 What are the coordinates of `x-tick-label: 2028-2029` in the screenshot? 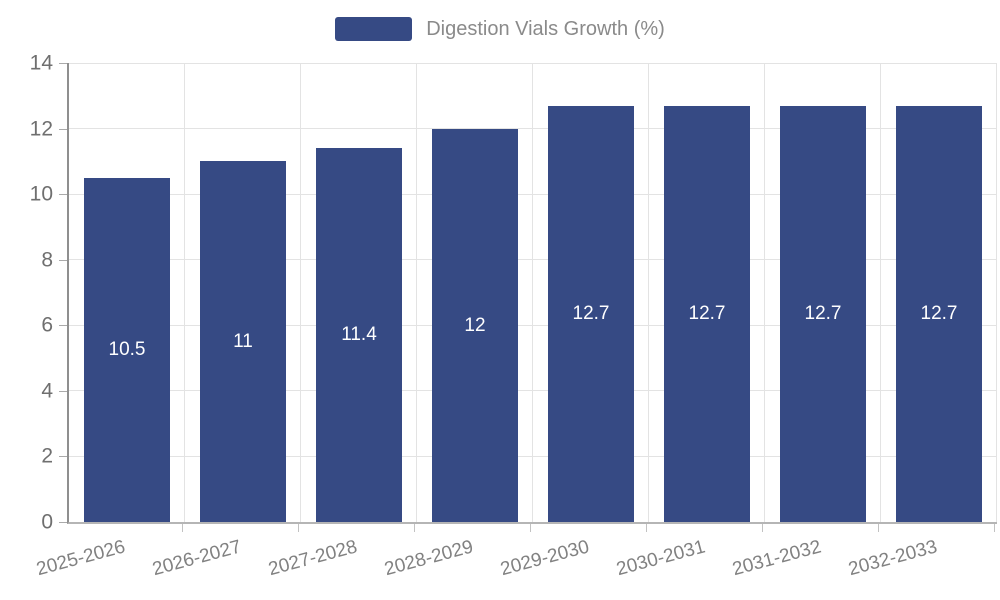 It's located at (429, 558).